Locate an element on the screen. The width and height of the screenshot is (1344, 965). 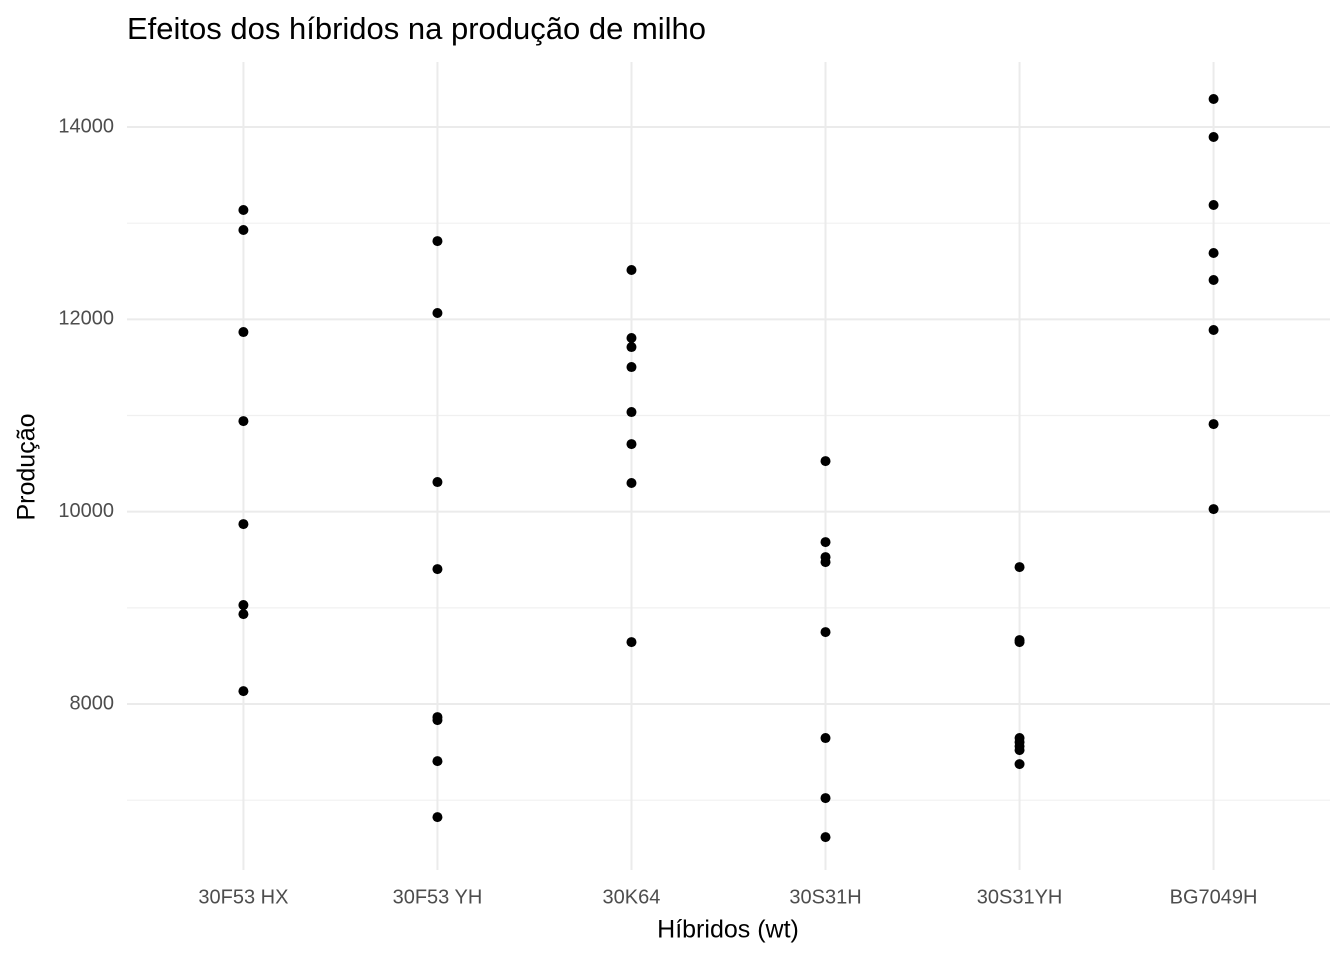
x-axis-title: Híbridos (wt) is located at coordinates (728, 930).